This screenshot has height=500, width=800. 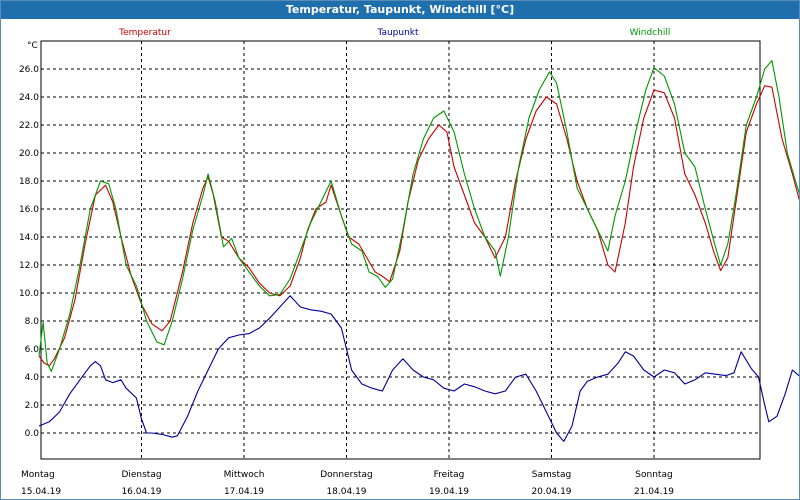 I want to click on y-tick-label: 20.0, so click(x=29, y=154).